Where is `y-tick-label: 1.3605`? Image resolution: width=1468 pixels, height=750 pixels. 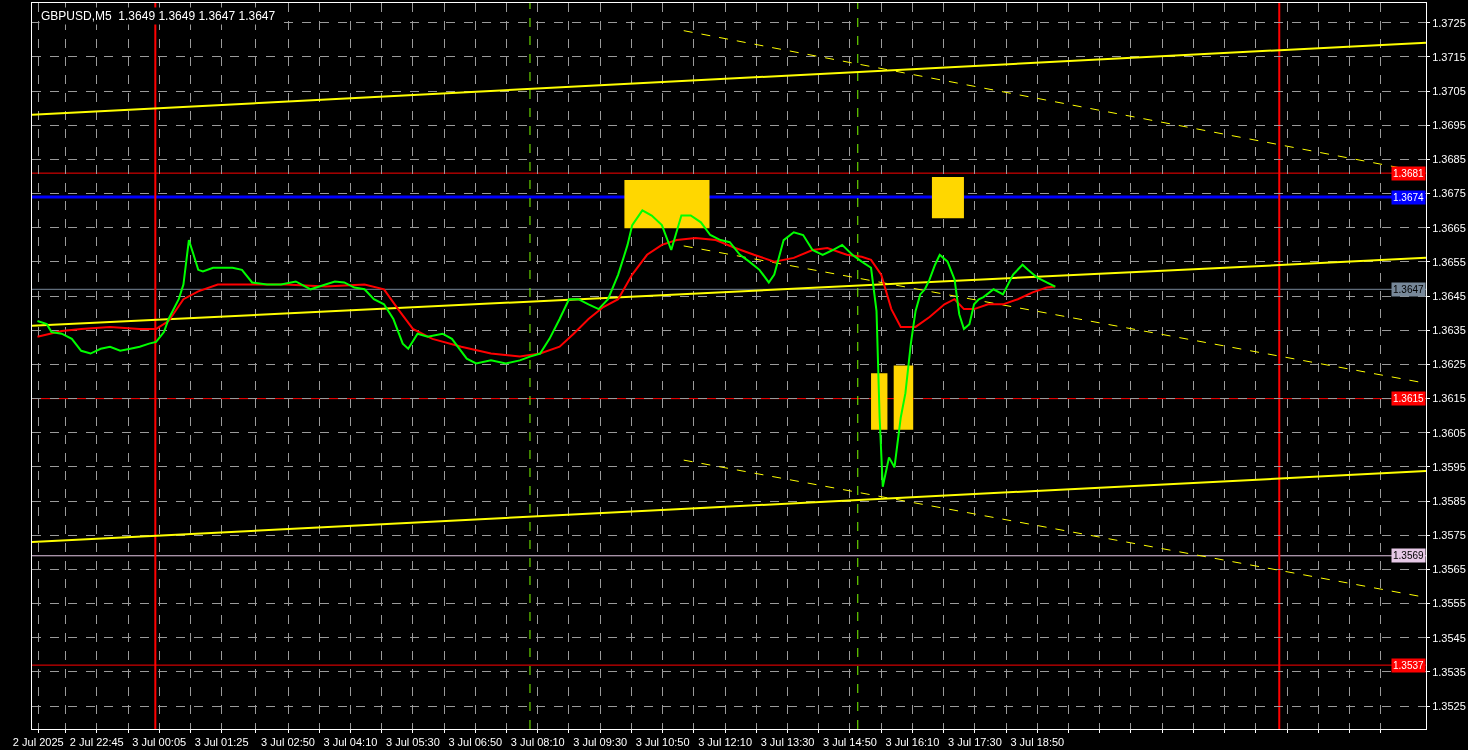
y-tick-label: 1.3605 is located at coordinates (1449, 432).